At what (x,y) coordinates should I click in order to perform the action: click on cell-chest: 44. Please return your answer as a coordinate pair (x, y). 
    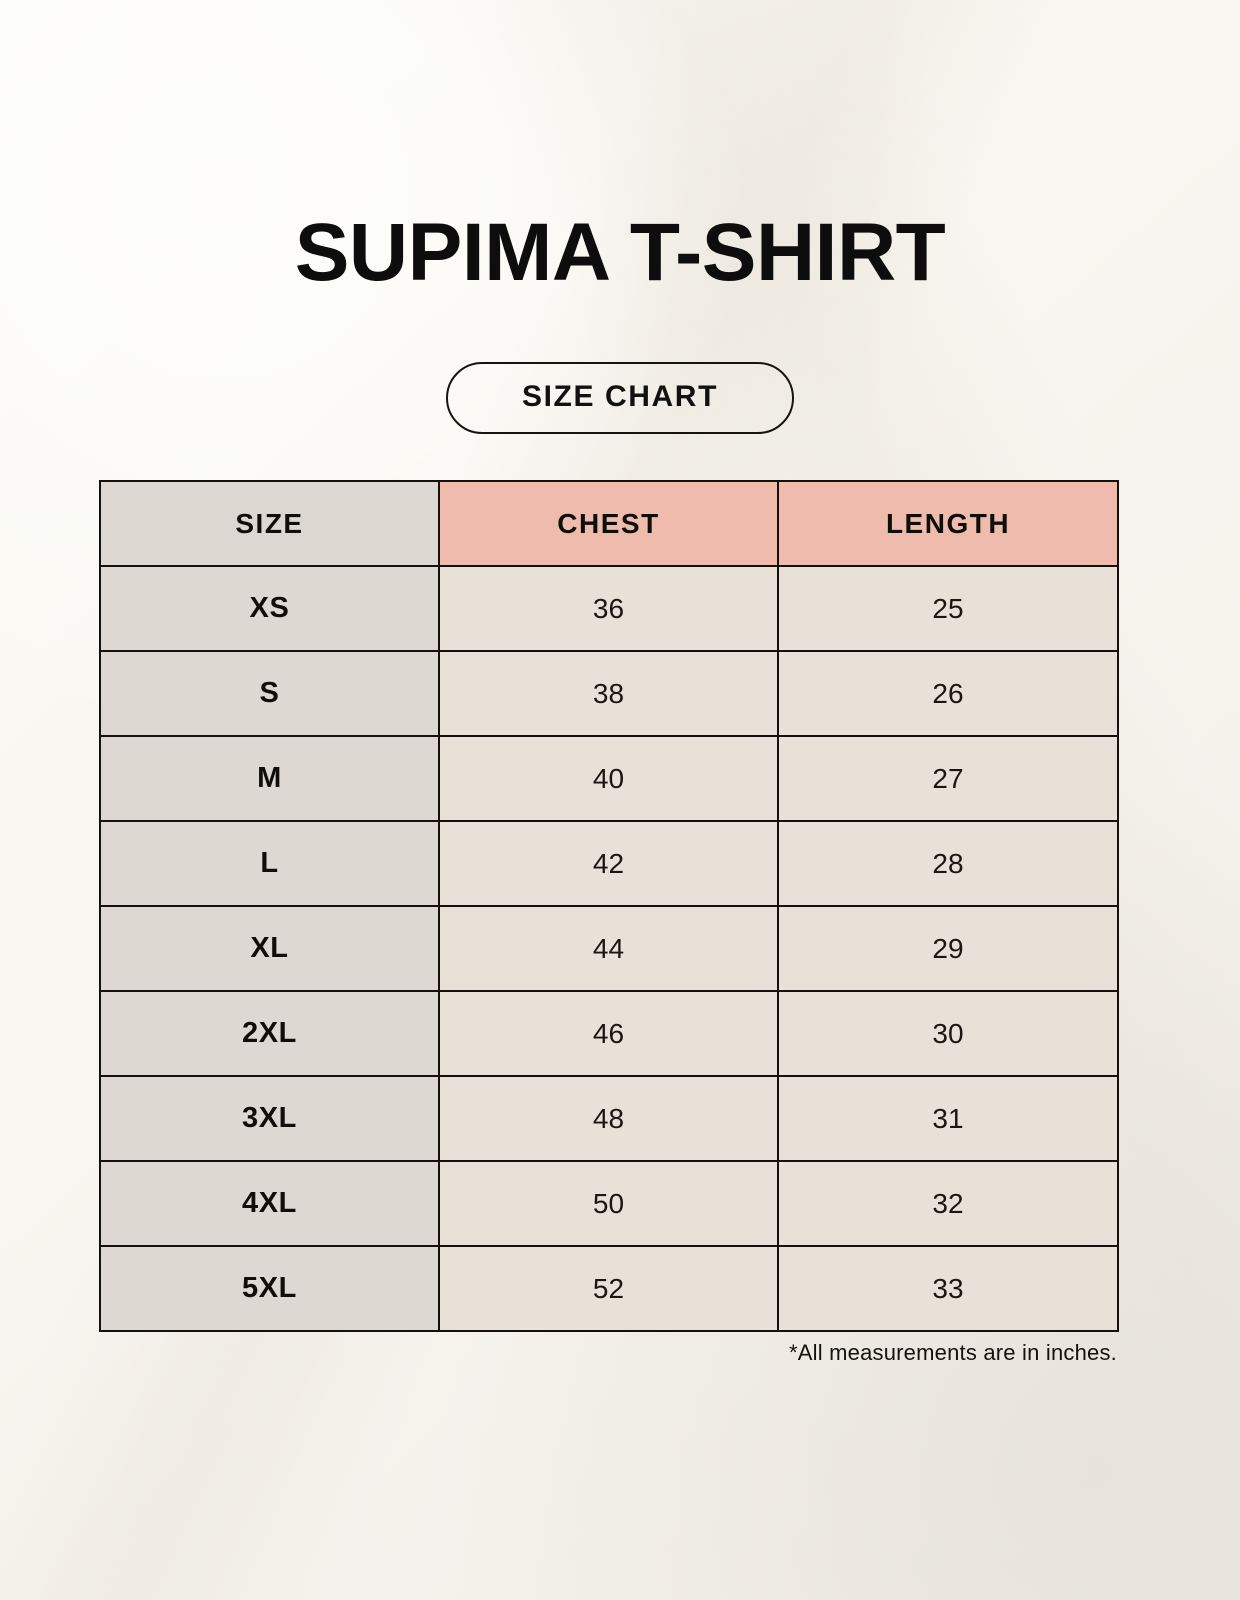
    Looking at the image, I should click on (608, 948).